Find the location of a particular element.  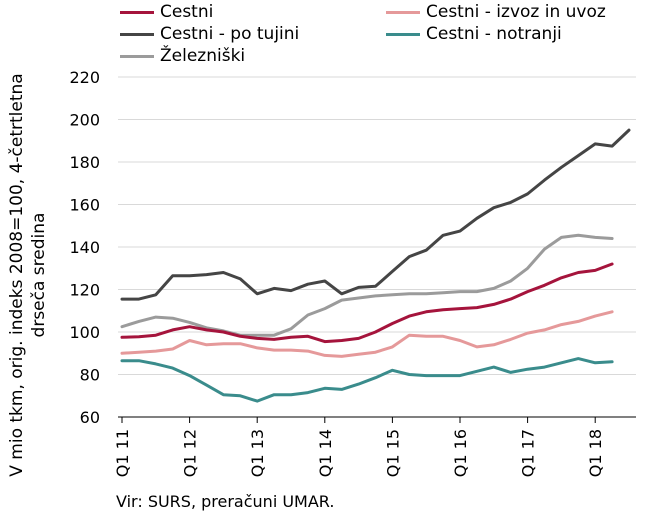

series-line-cestni is located at coordinates (367, 303).